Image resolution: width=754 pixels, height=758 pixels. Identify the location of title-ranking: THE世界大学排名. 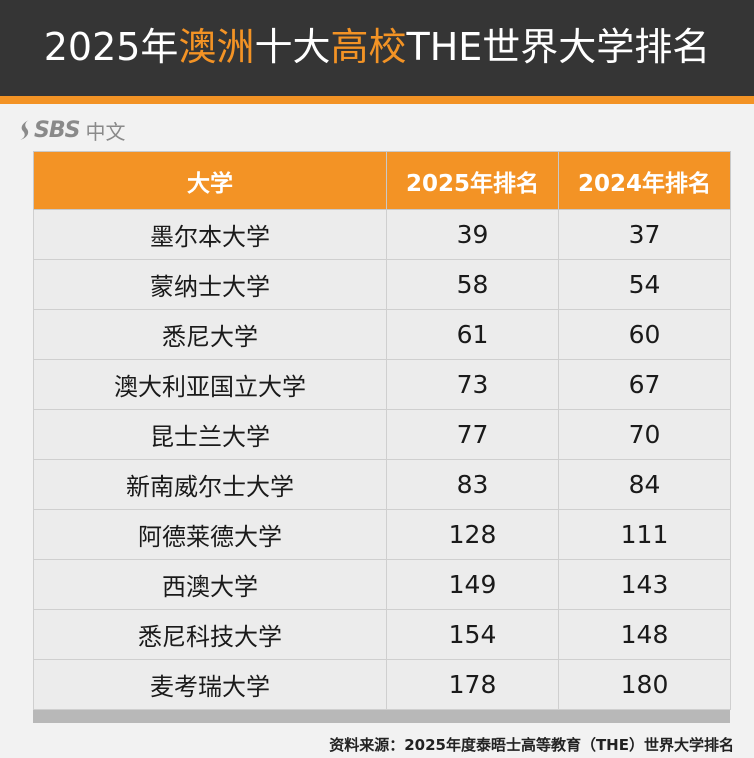
(558, 47).